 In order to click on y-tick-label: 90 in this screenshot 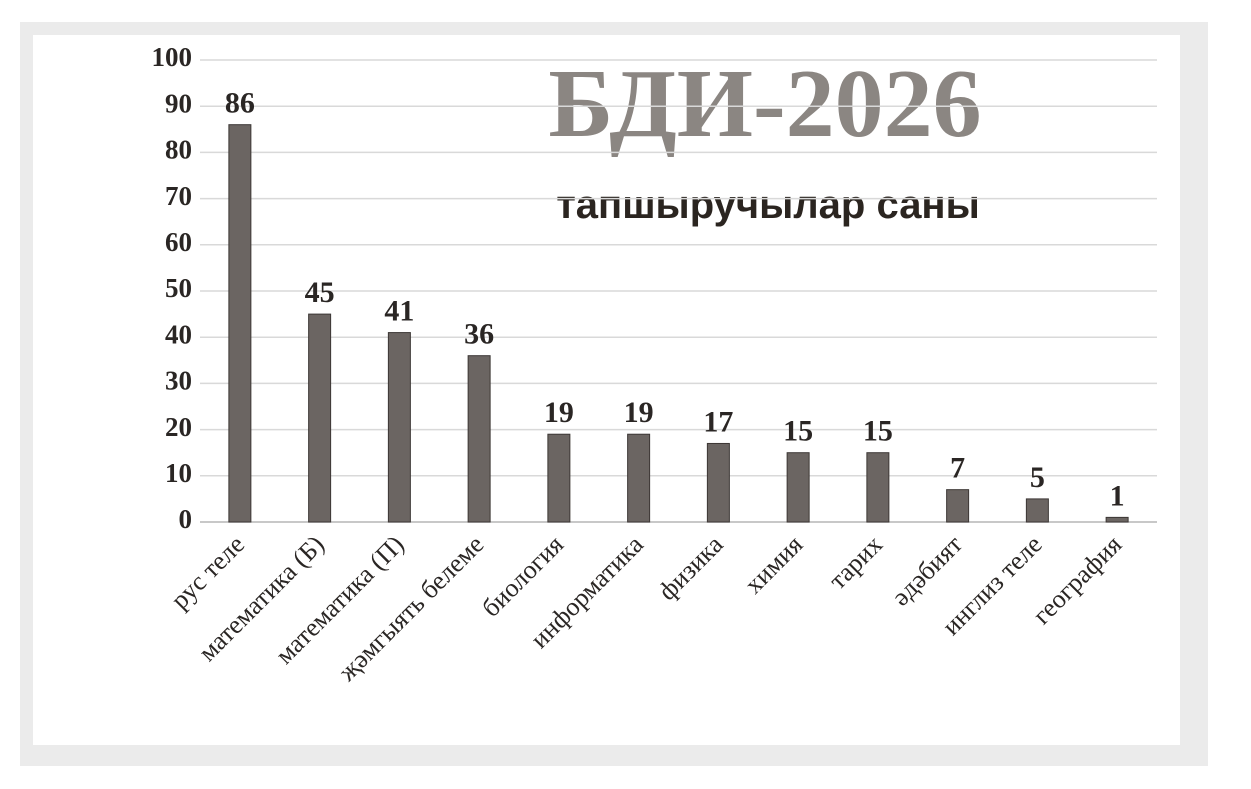, I will do `click(178, 103)`.